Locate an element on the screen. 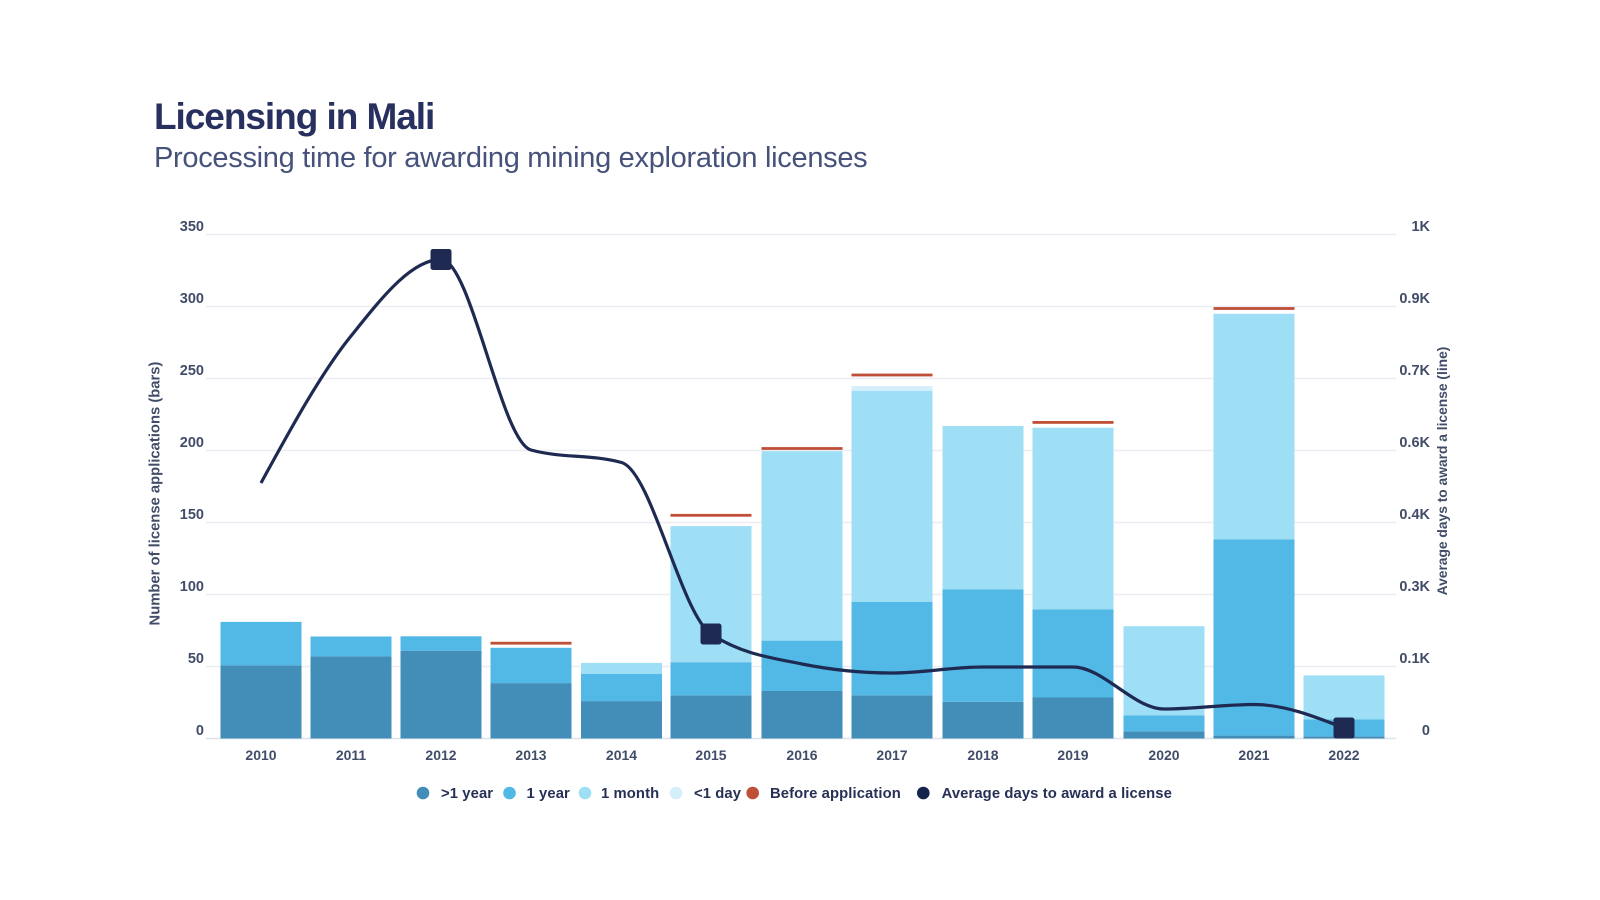 The height and width of the screenshot is (900, 1600). svg-text:Average days to award a licens: Average days to award a license is located at coordinates (1057, 794).